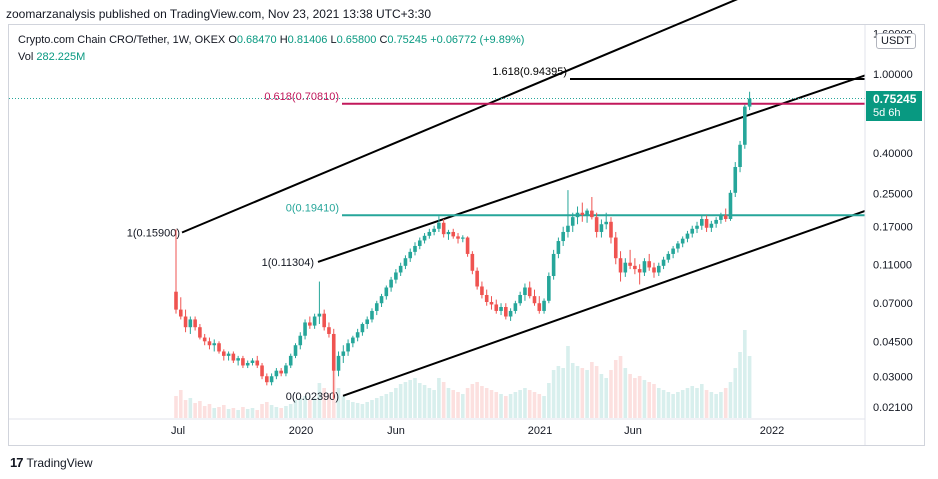 The image size is (938, 479). Describe the element at coordinates (893, 154) in the screenshot. I see `y-tick-label: 0.40000` at that location.